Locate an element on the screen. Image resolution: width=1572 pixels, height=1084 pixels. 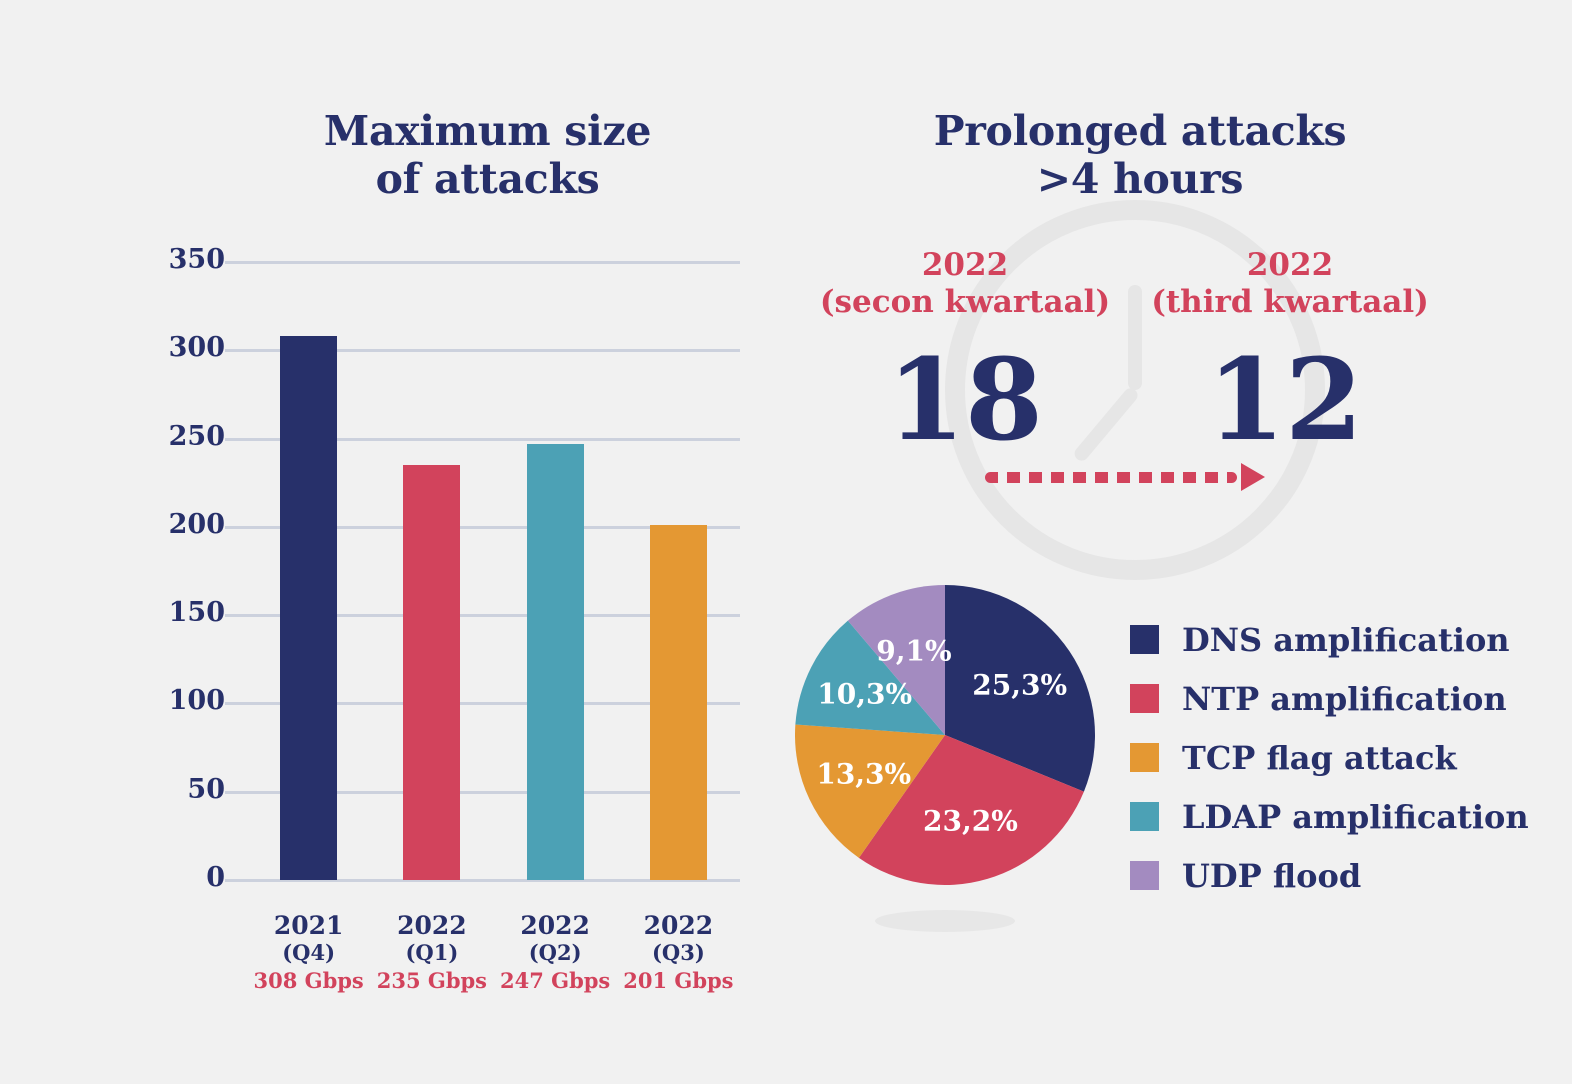
legend-item-label: NTP amplification is located at coordinates (1344, 698).